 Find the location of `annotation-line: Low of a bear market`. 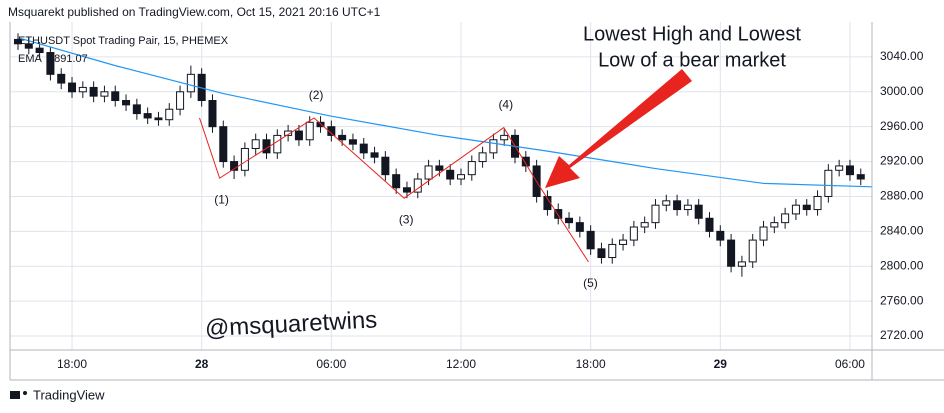

annotation-line: Low of a bear market is located at coordinates (692, 60).